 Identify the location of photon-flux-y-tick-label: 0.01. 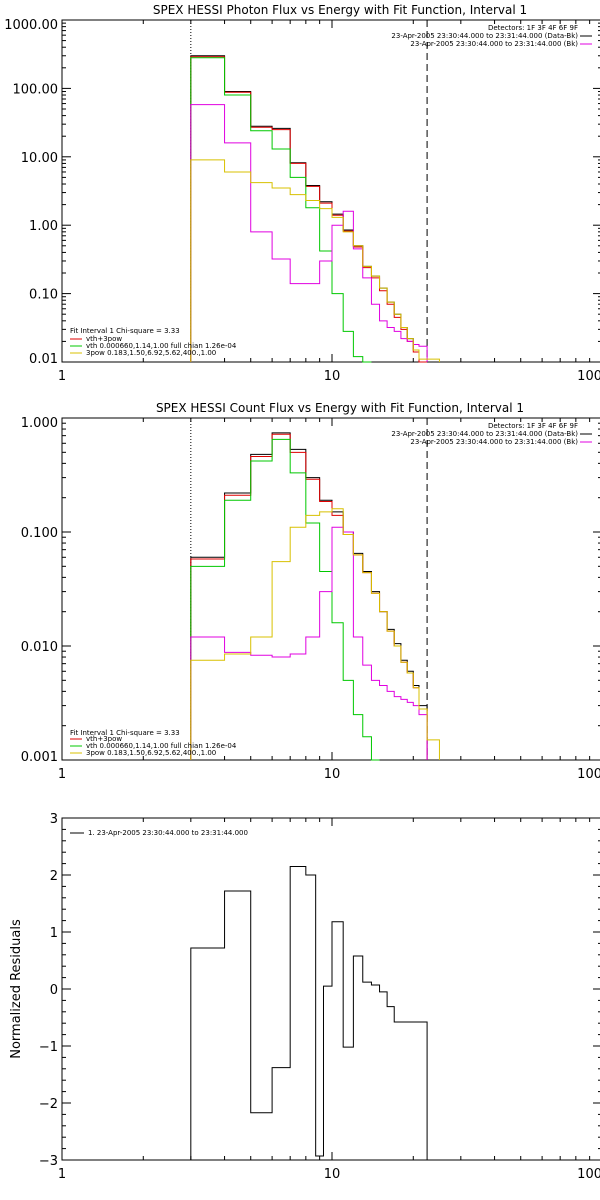
(43, 359).